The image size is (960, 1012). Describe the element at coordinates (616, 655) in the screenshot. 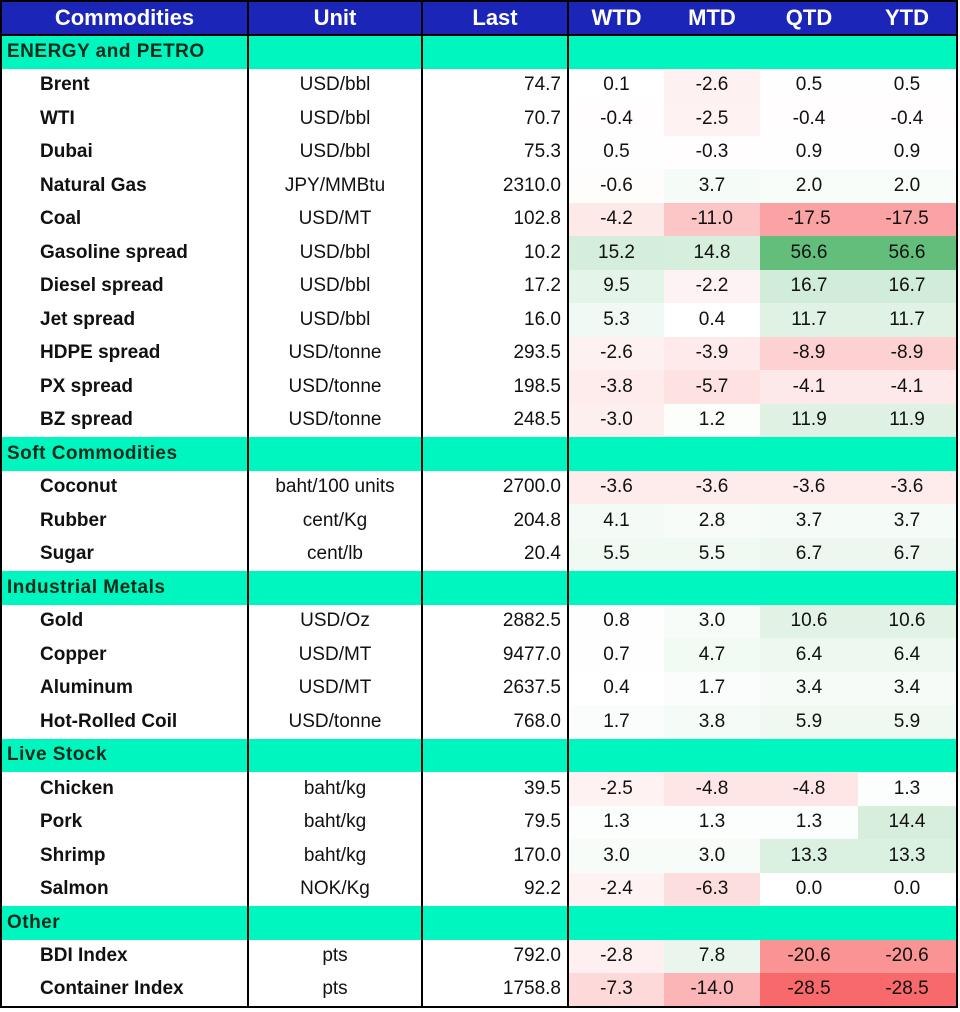

I see `wtd-change: 0.7` at that location.